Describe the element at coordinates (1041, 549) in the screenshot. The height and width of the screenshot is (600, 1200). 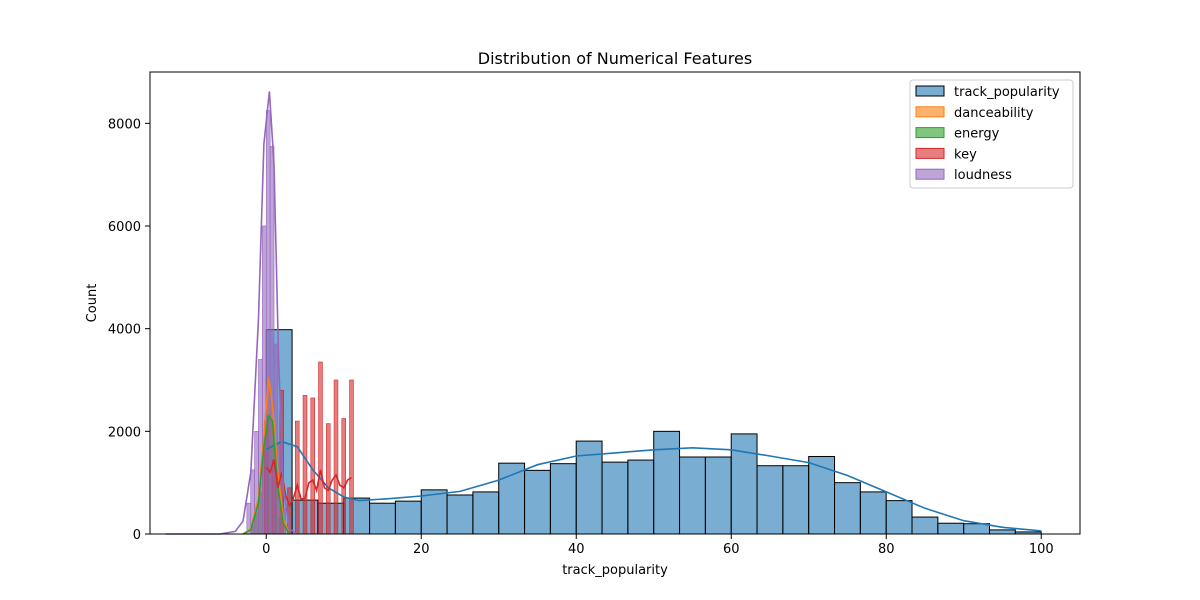
I see `x-tick-label: 100` at that location.